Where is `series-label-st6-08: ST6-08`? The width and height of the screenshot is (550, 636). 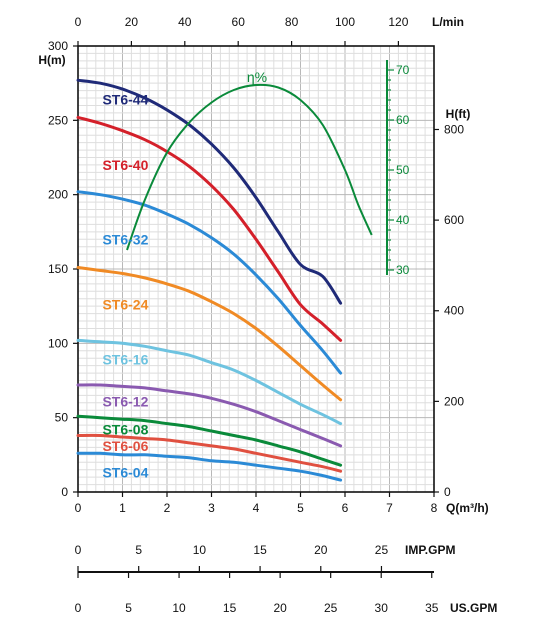
series-label-st6-08: ST6-08 is located at coordinates (125, 430).